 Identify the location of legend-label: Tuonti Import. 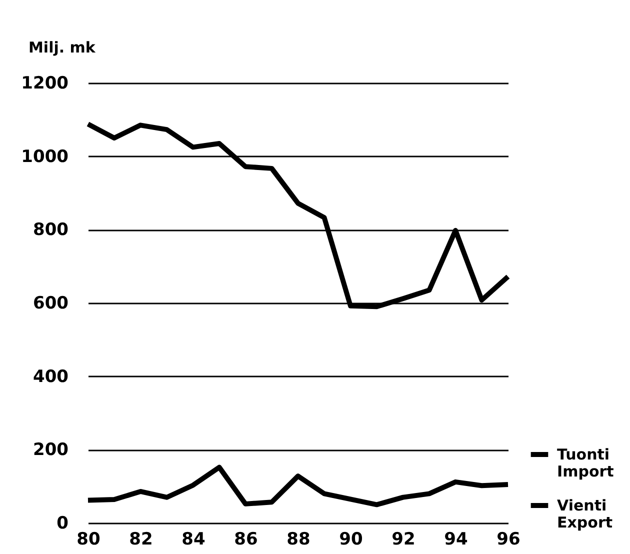
(585, 463).